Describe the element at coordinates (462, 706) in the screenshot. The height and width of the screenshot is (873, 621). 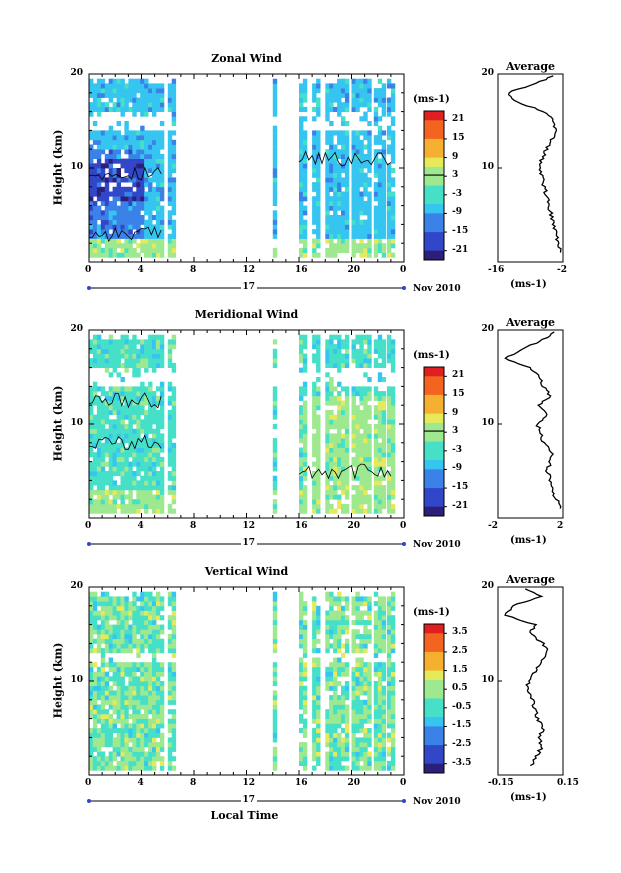
I see `colorbar-tick-label: -0.5` at that location.